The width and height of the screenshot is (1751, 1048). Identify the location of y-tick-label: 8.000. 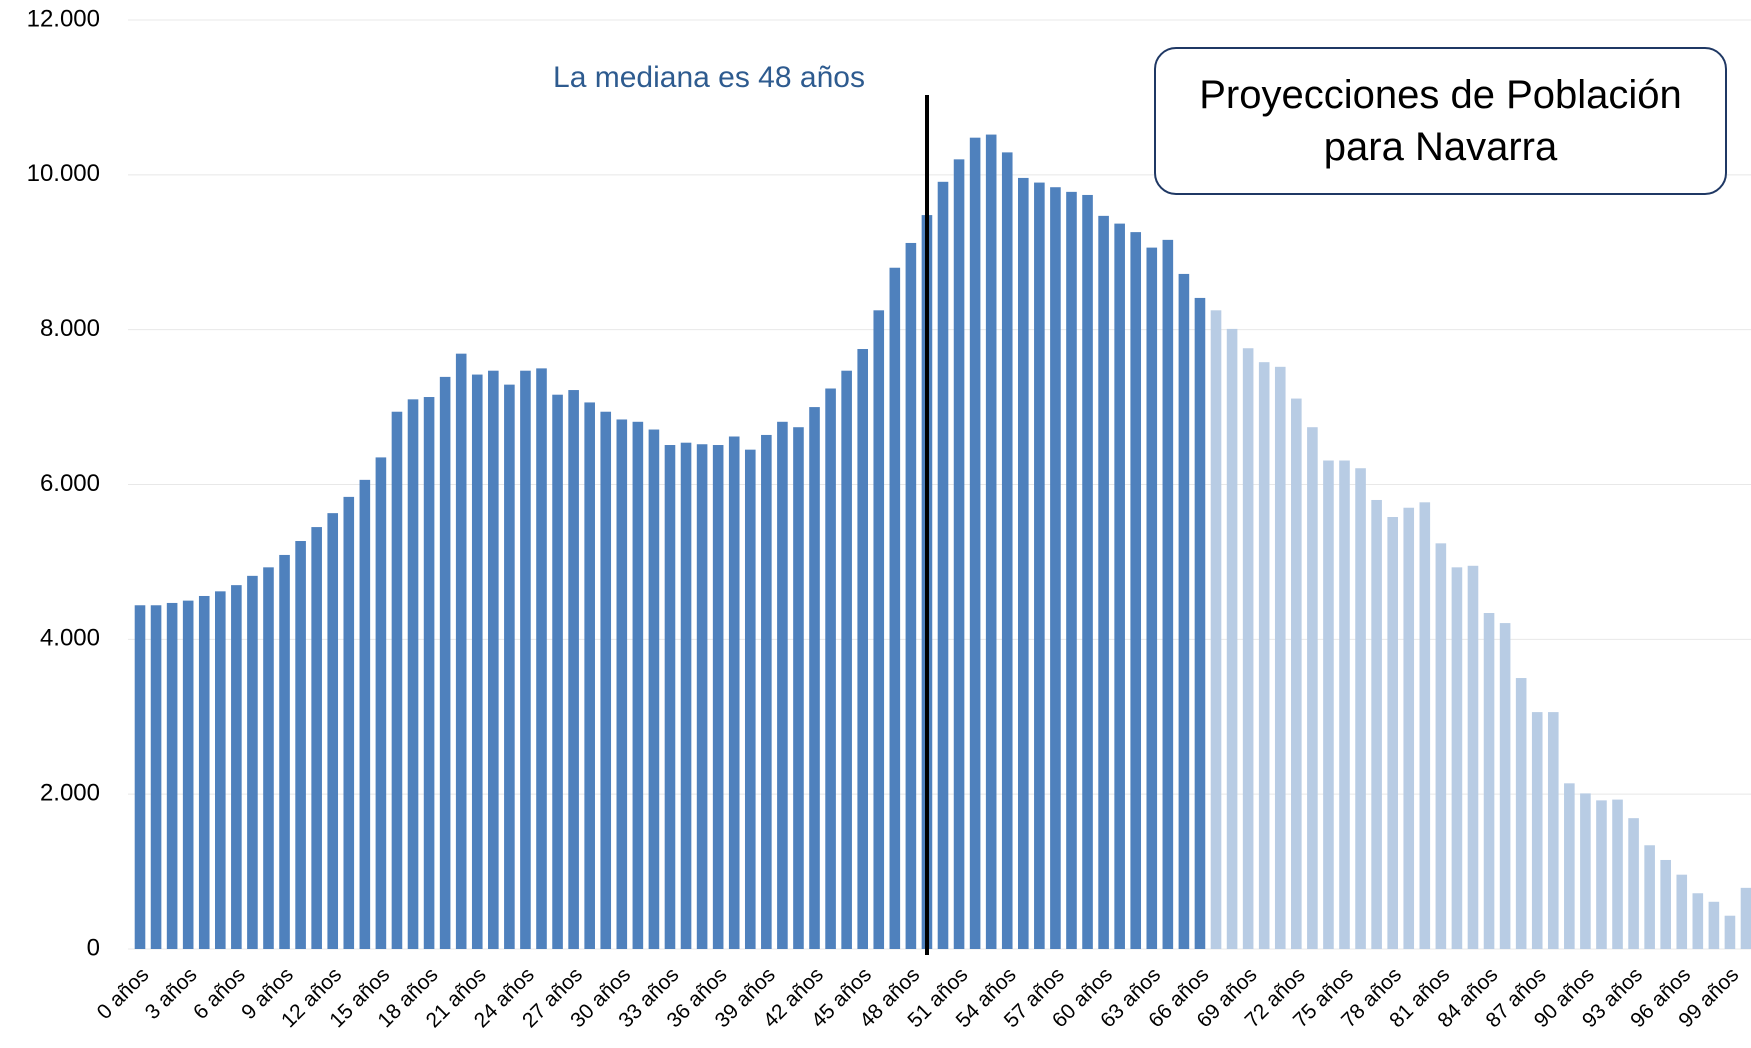
(70, 328).